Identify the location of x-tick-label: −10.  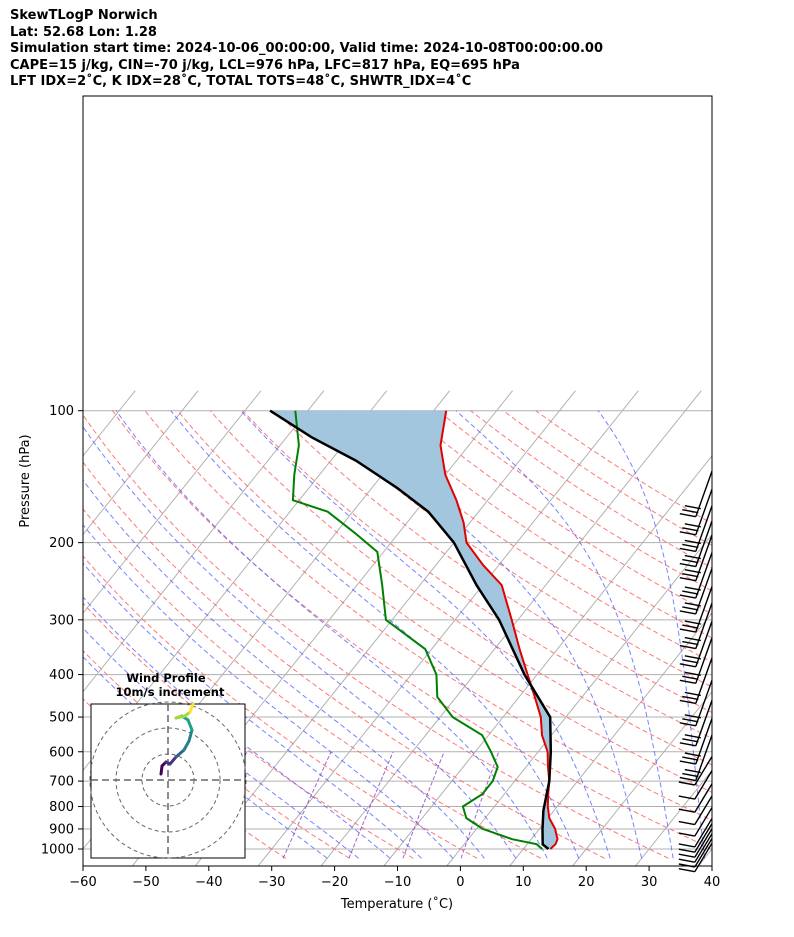
(397, 882).